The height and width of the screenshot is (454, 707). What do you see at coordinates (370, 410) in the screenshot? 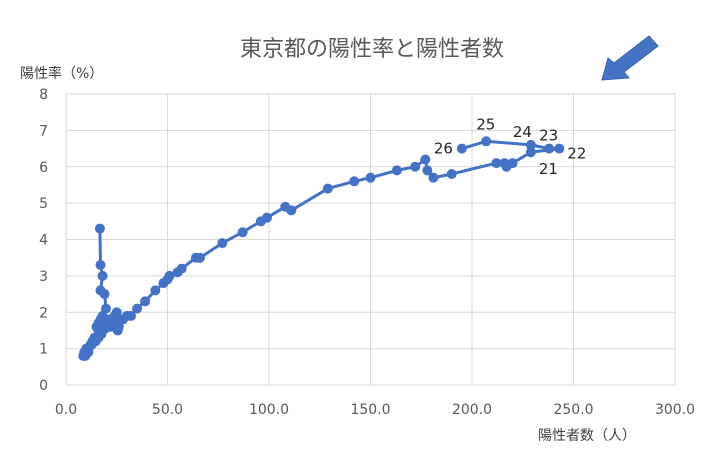
I see `x-tick-label: 150.0` at bounding box center [370, 410].